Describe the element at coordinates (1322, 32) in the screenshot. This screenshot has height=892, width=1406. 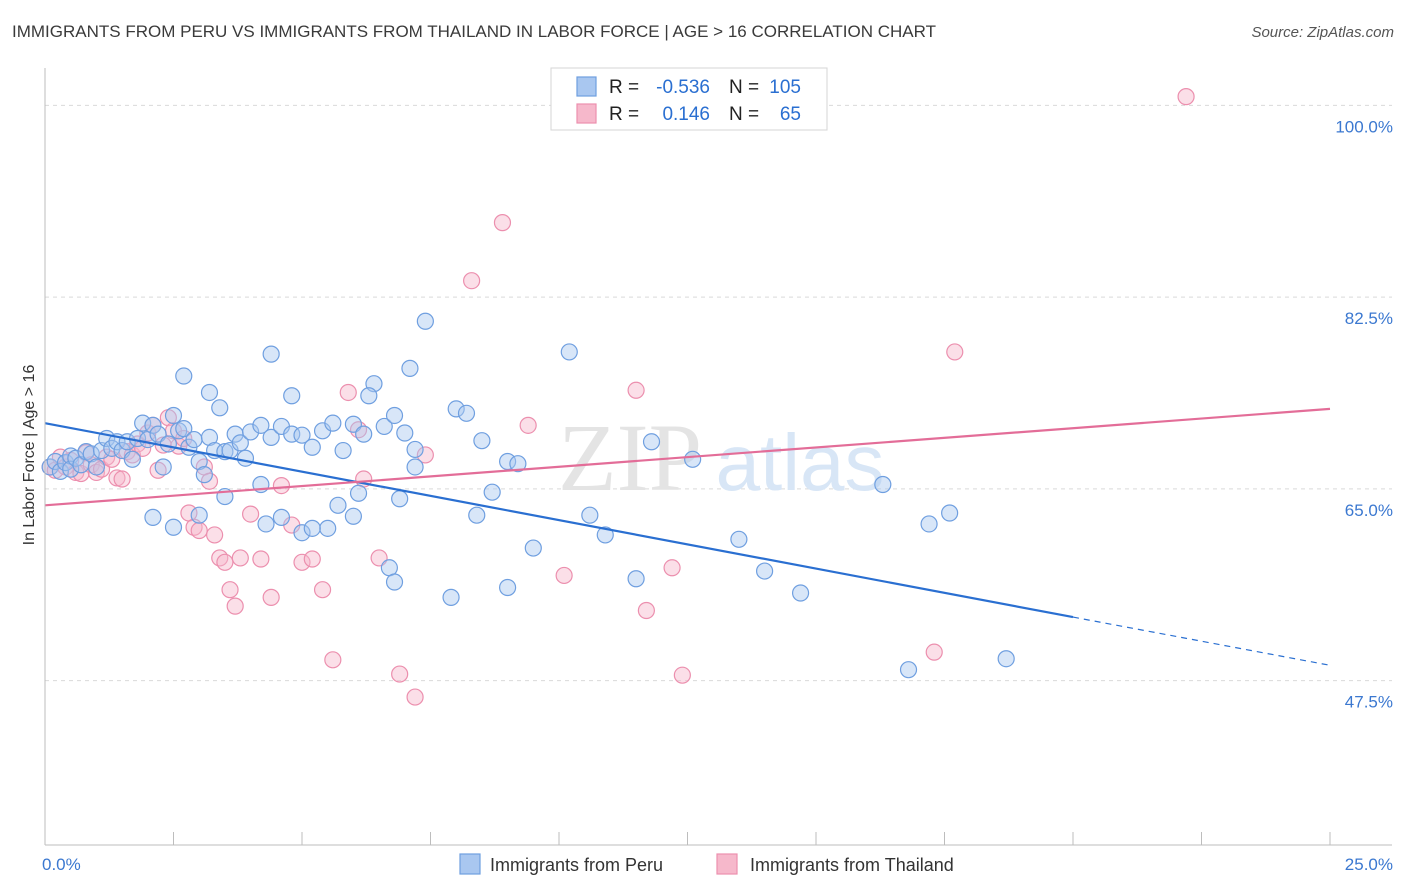
I see `source-credit: Source: ZipAtlas.com` at that location.